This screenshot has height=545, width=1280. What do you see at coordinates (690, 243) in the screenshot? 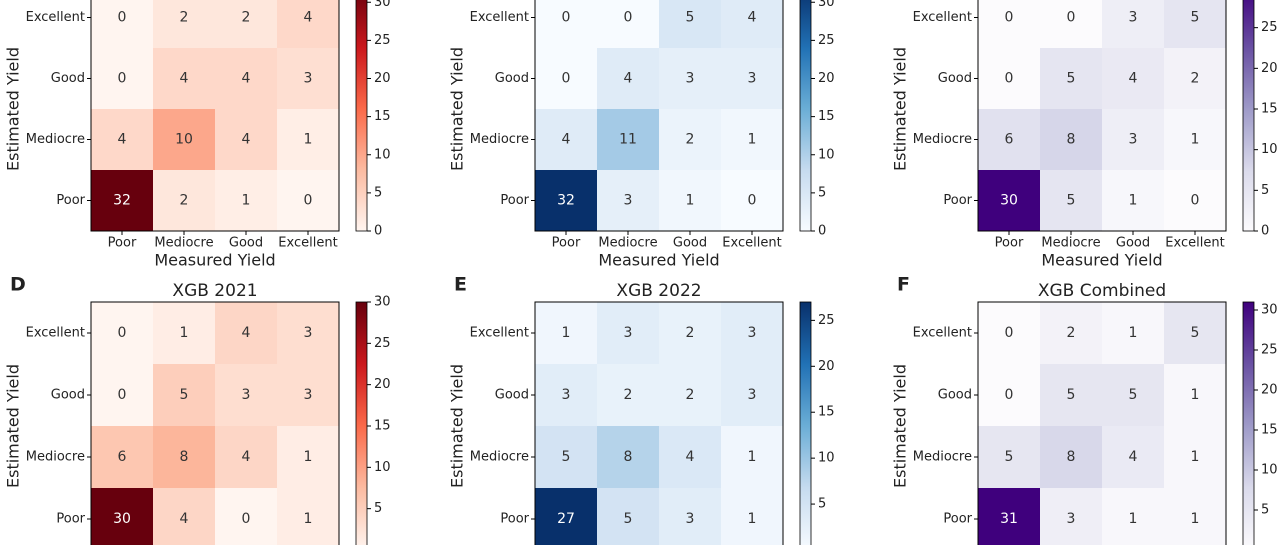
I see `x-tick-label: Good` at bounding box center [690, 243].